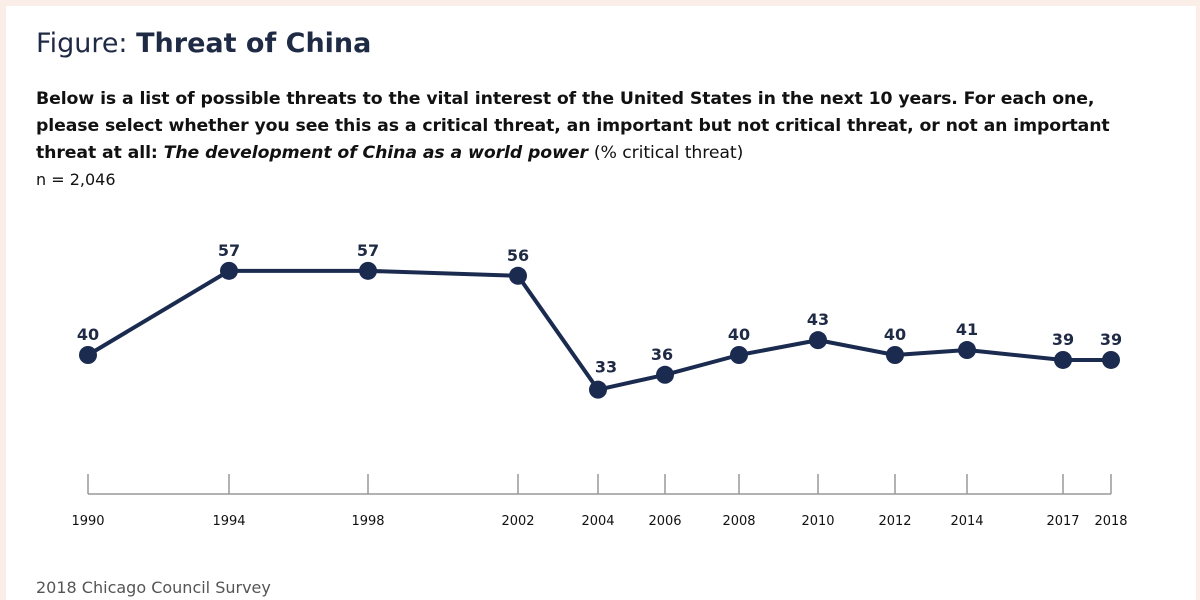 The height and width of the screenshot is (600, 1200). What do you see at coordinates (368, 250) in the screenshot?
I see `data-label-1998: 57` at bounding box center [368, 250].